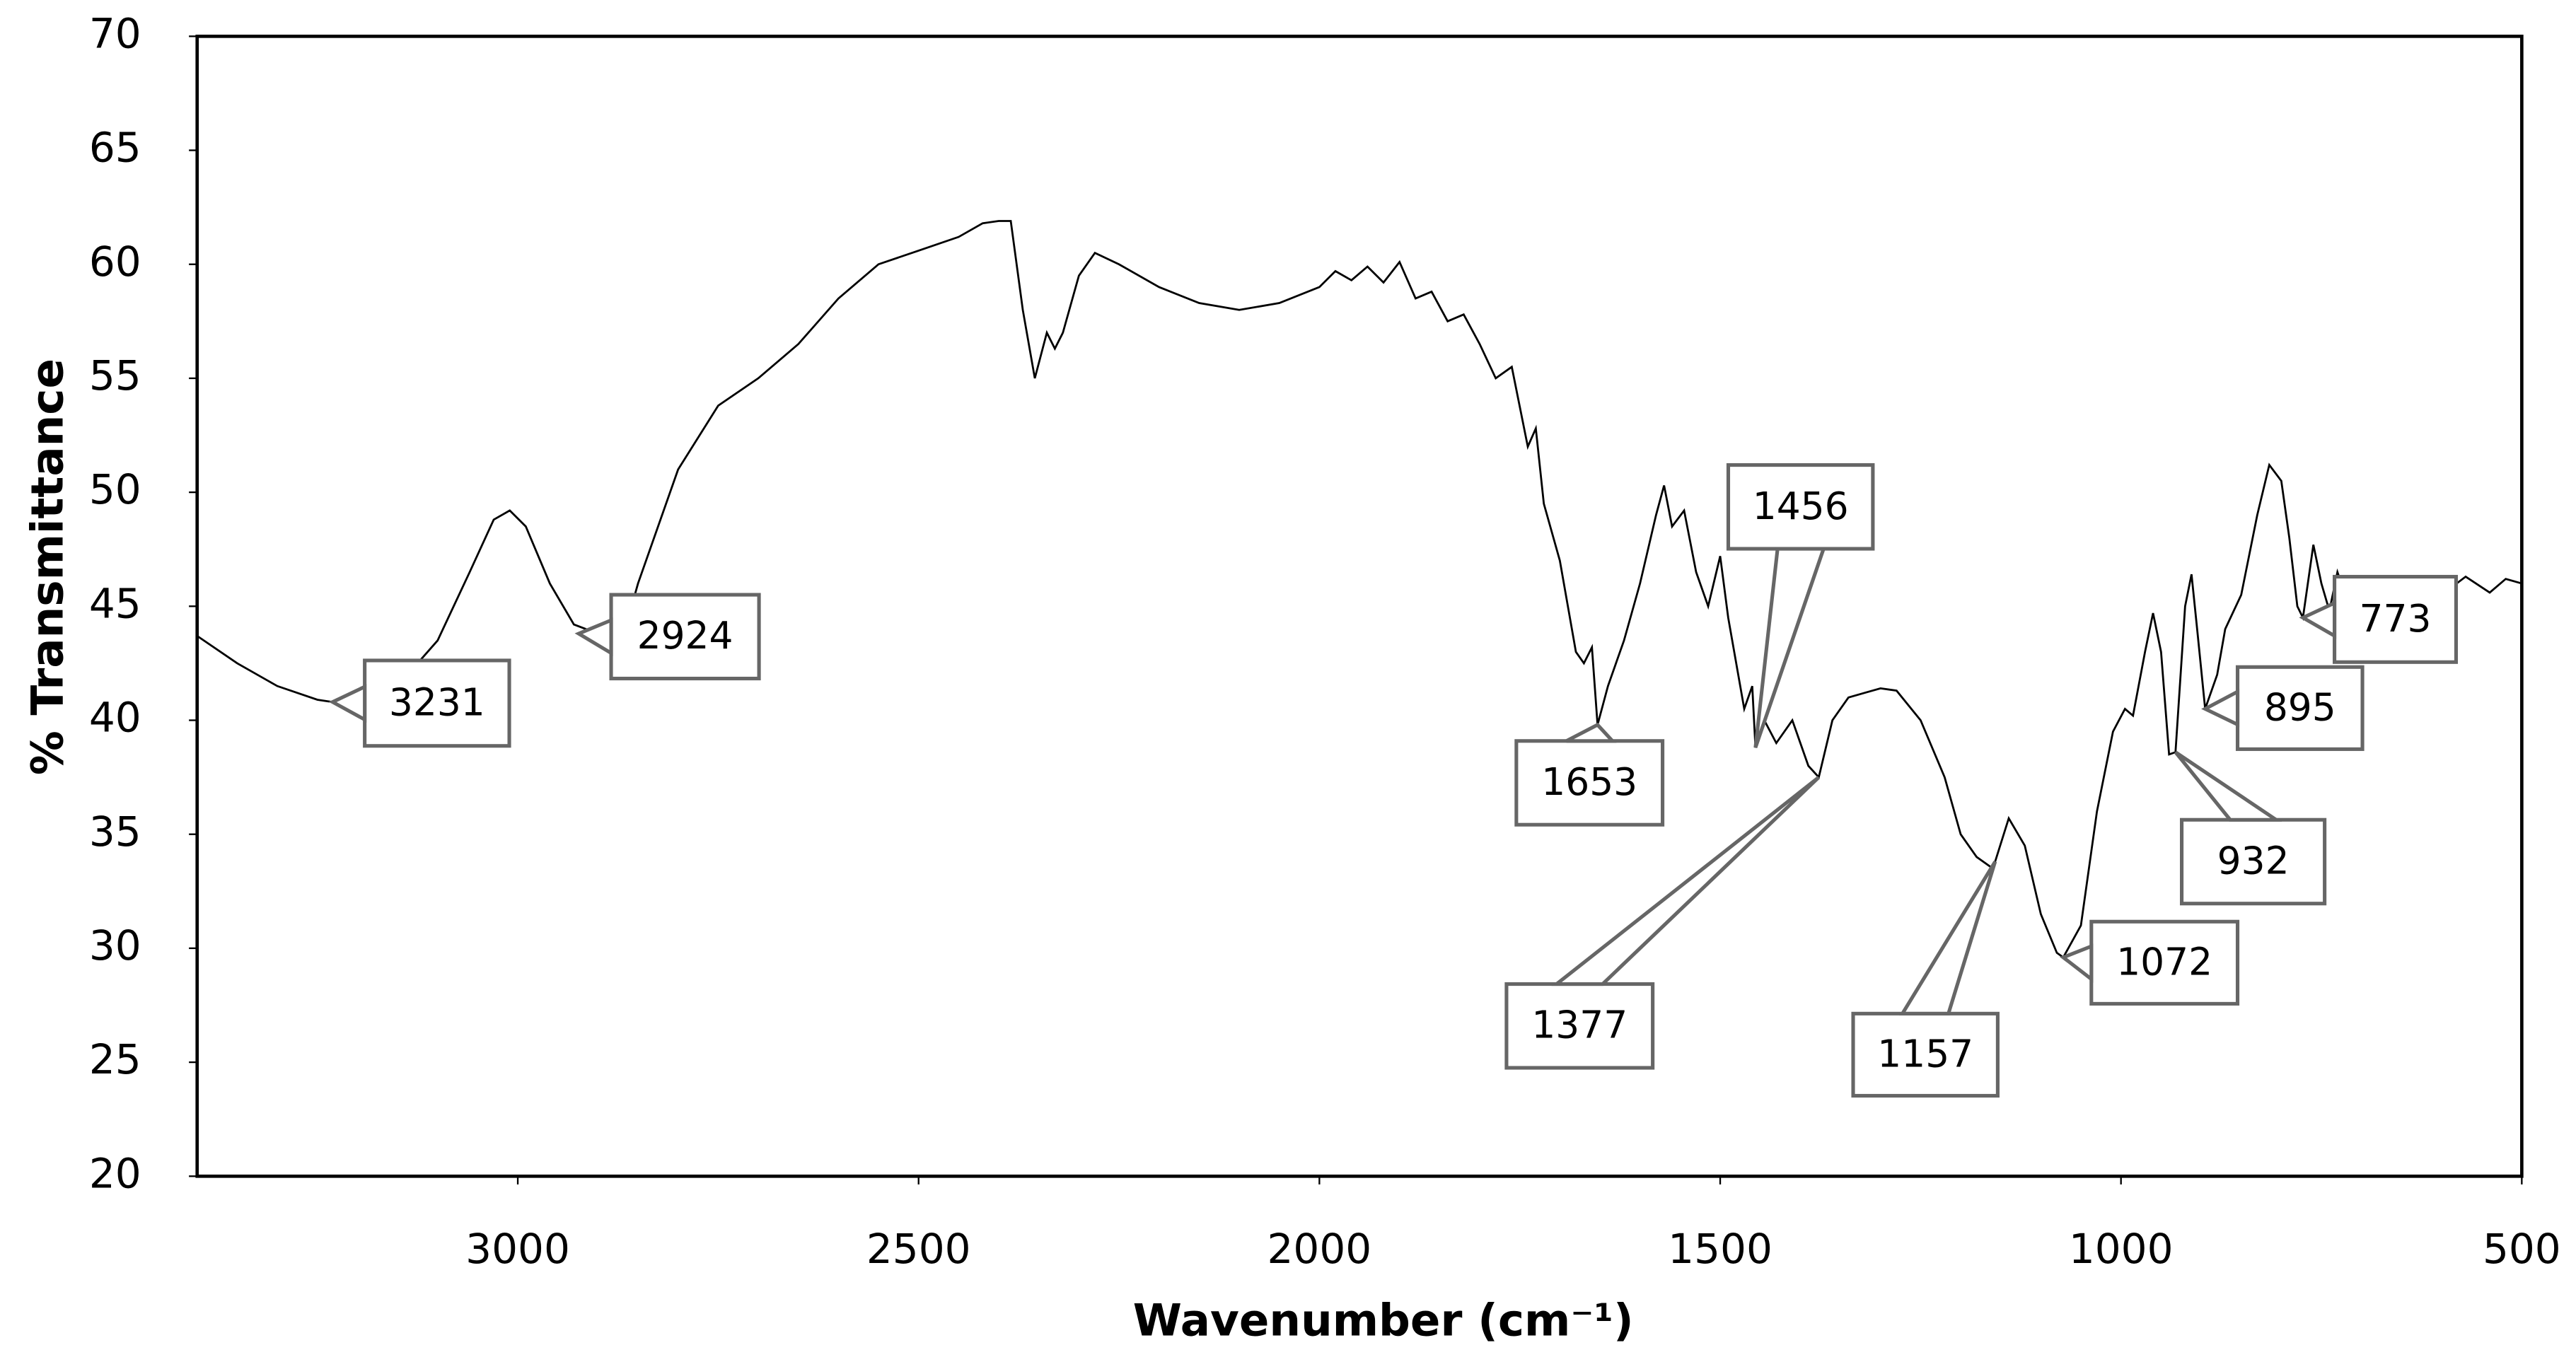 This screenshot has width=2576, height=1362. I want to click on y-tick-label: 45, so click(115, 603).